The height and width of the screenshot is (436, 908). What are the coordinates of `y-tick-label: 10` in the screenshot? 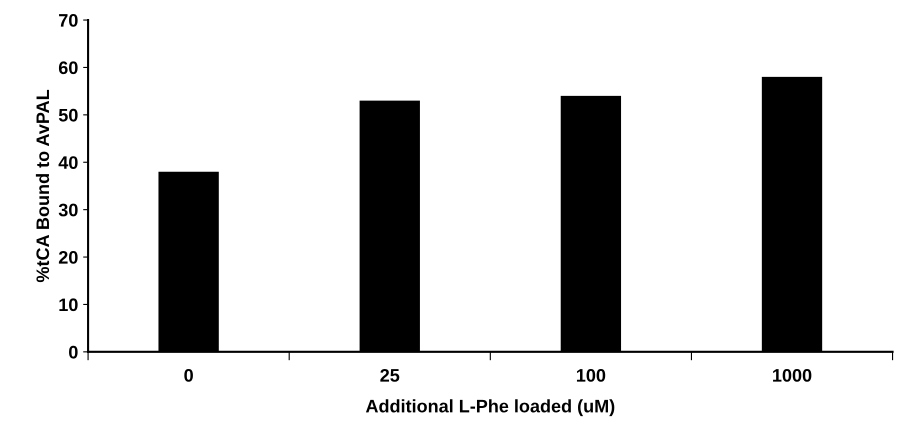 It's located at (68, 305).